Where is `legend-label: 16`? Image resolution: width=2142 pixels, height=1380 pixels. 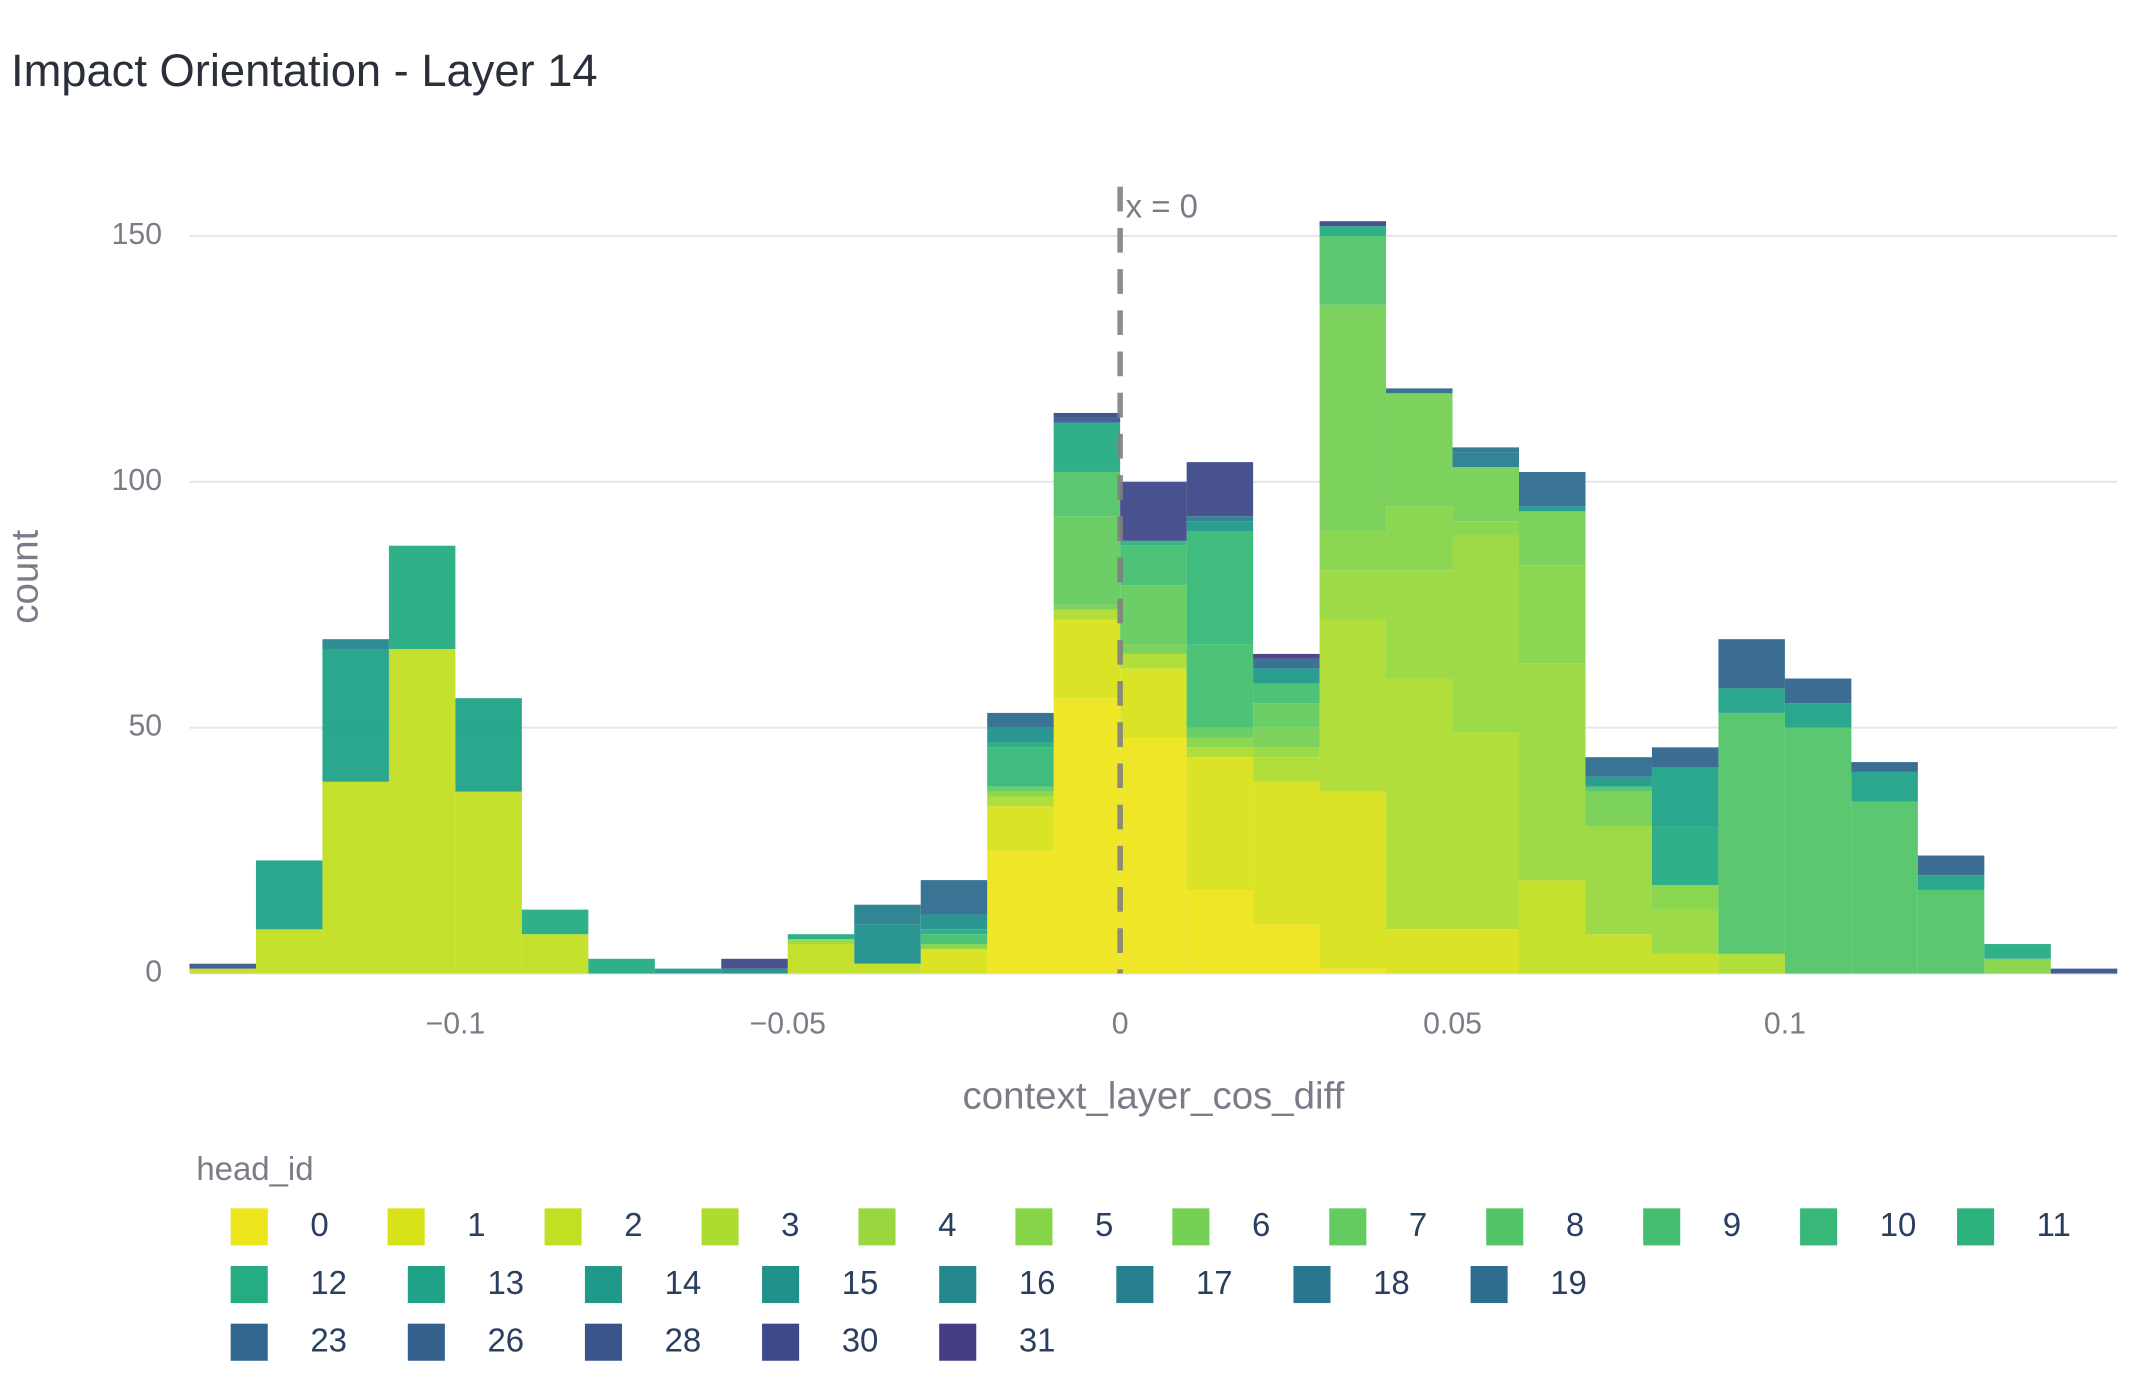
legend-label: 16 is located at coordinates (1037, 1282).